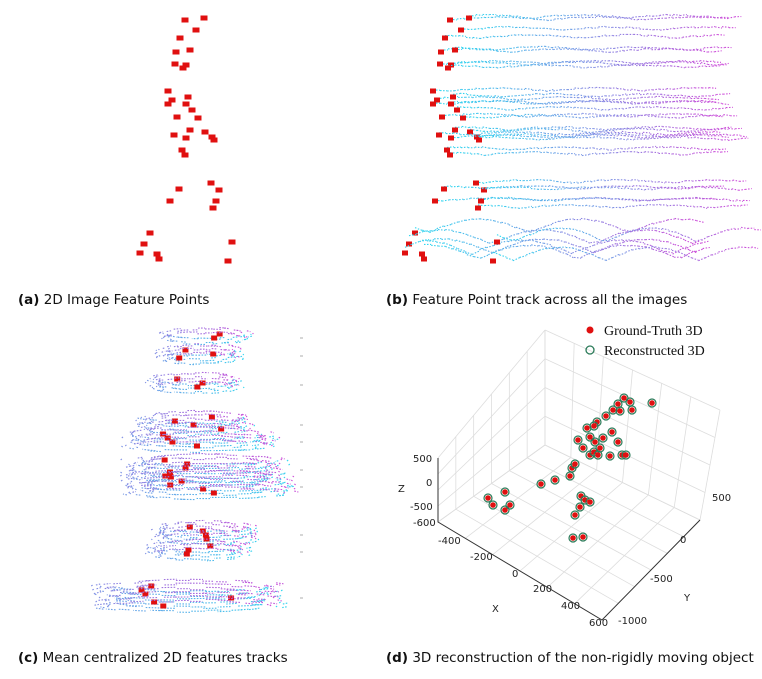 The image size is (762, 679). I want to click on legend-reconstructed-marker, so click(590, 350).